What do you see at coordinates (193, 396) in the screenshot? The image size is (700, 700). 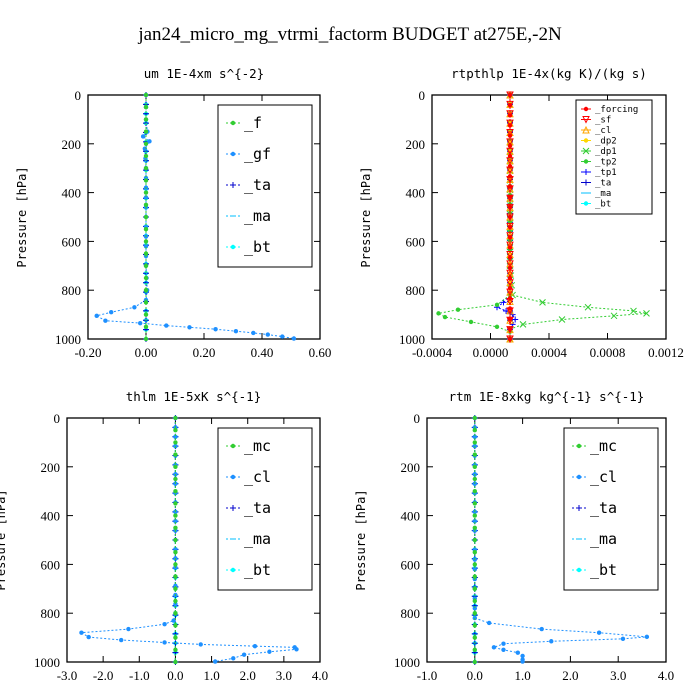 I see `panel-title: thlm 1E-5xK s^{-1}` at bounding box center [193, 396].